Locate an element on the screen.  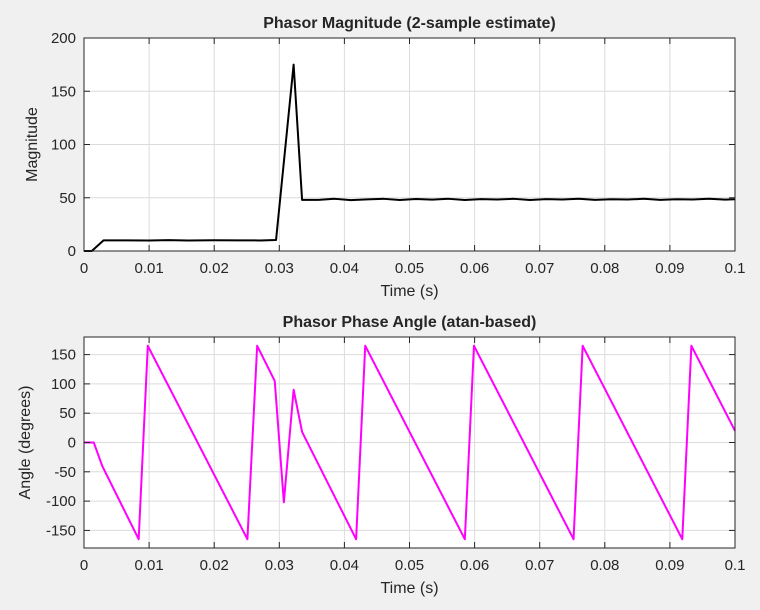
phase-x-tick-label: 0.06 is located at coordinates (474, 565).